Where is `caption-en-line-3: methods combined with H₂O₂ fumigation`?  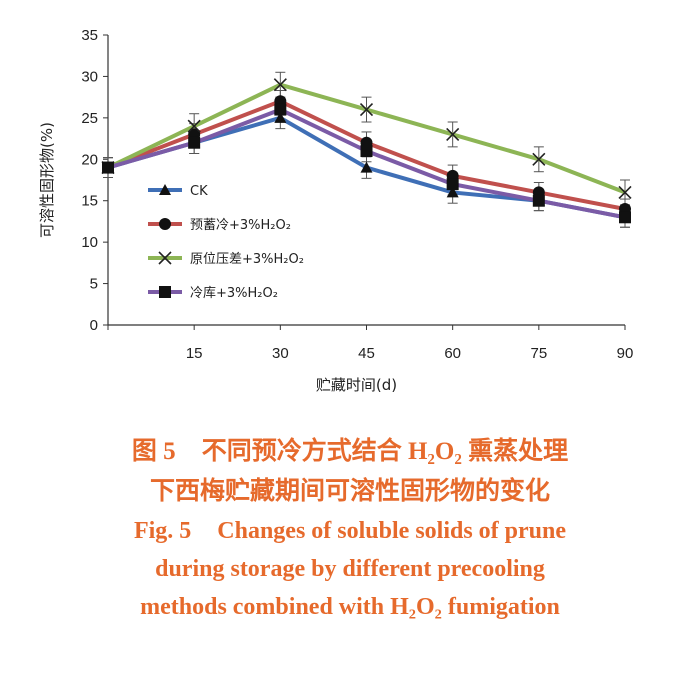
caption-en-line-3: methods combined with H₂O₂ fumigation is located at coordinates (350, 607).